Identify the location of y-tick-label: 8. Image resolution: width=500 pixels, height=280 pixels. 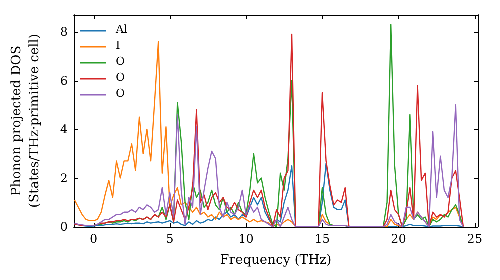
(64, 32).